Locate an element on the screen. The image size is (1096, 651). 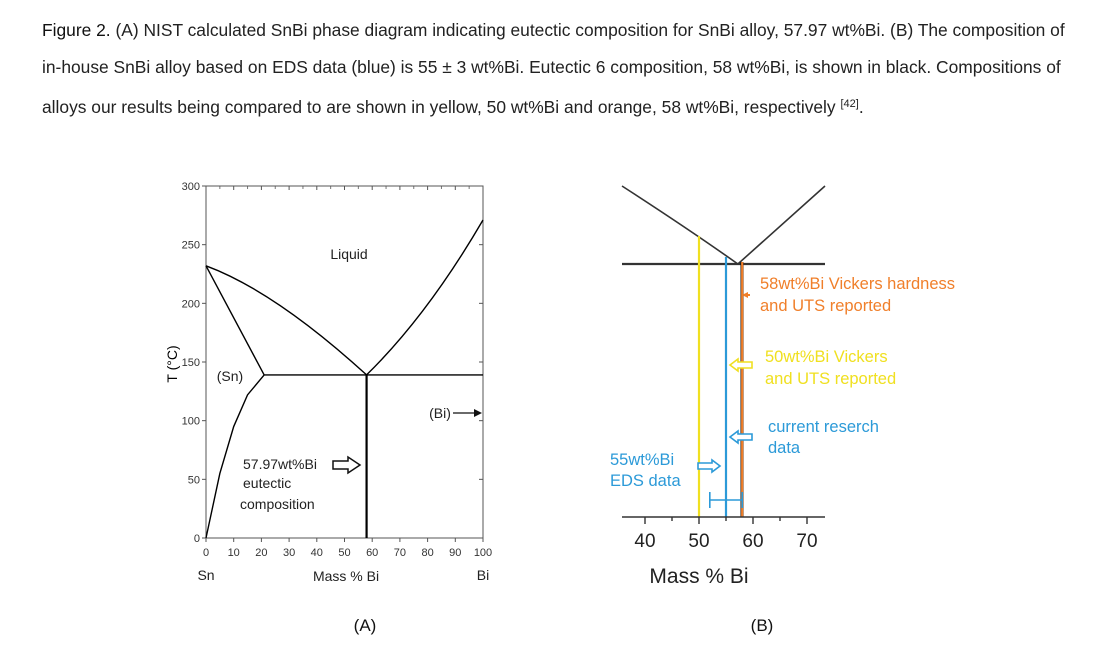
x-axis-label-b: Mass % Bi is located at coordinates (698, 576).